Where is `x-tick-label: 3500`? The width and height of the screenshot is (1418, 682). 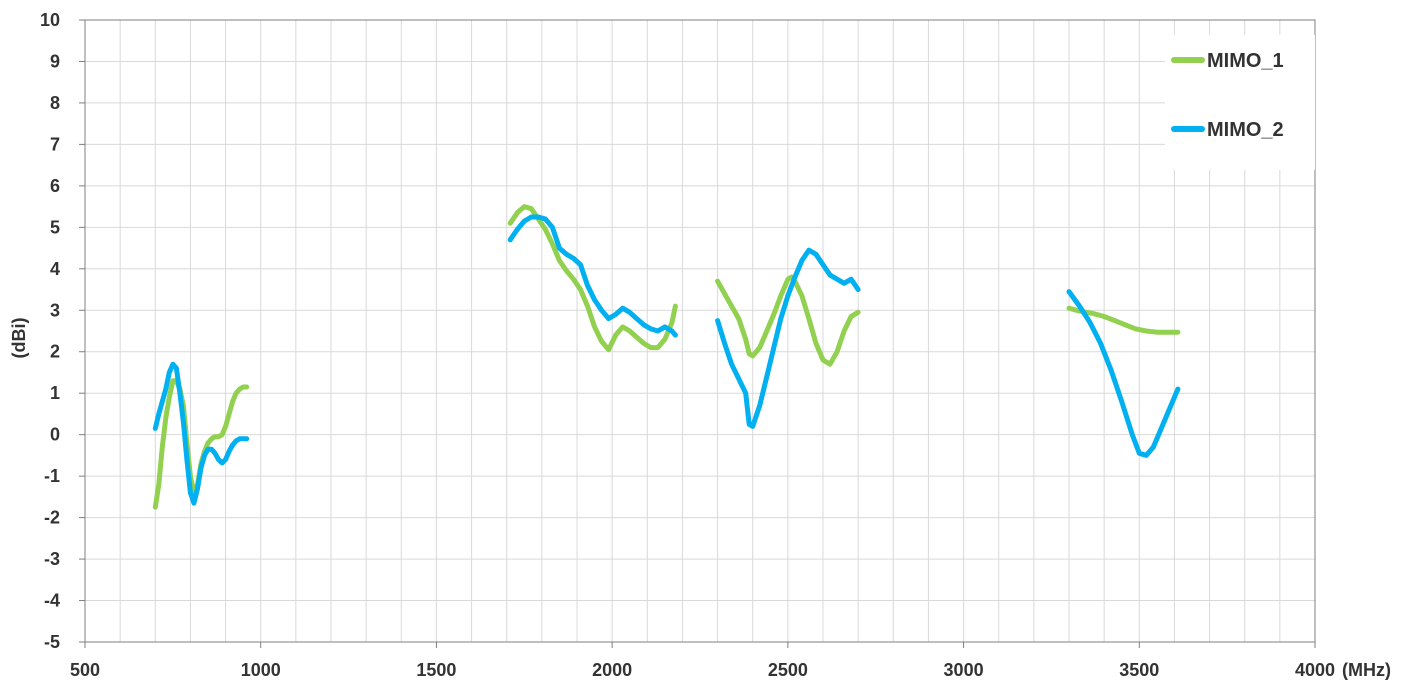 x-tick-label: 3500 is located at coordinates (1139, 670).